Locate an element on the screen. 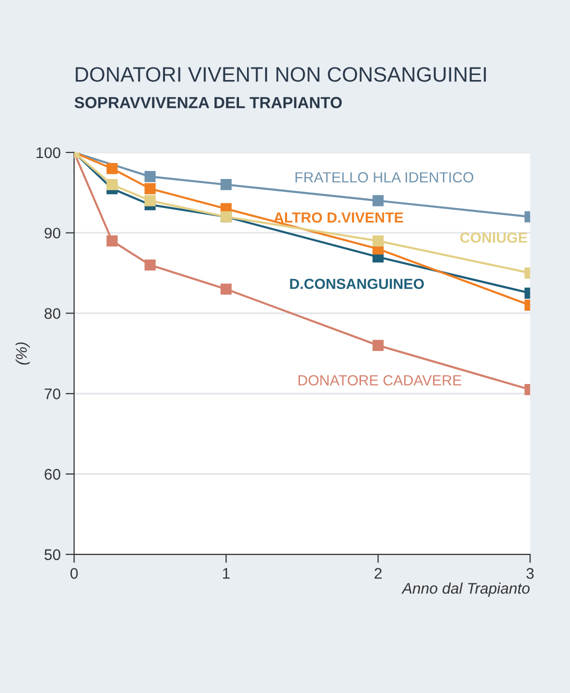 This screenshot has height=693, width=570. y-tick-label: 90 is located at coordinates (52, 233).